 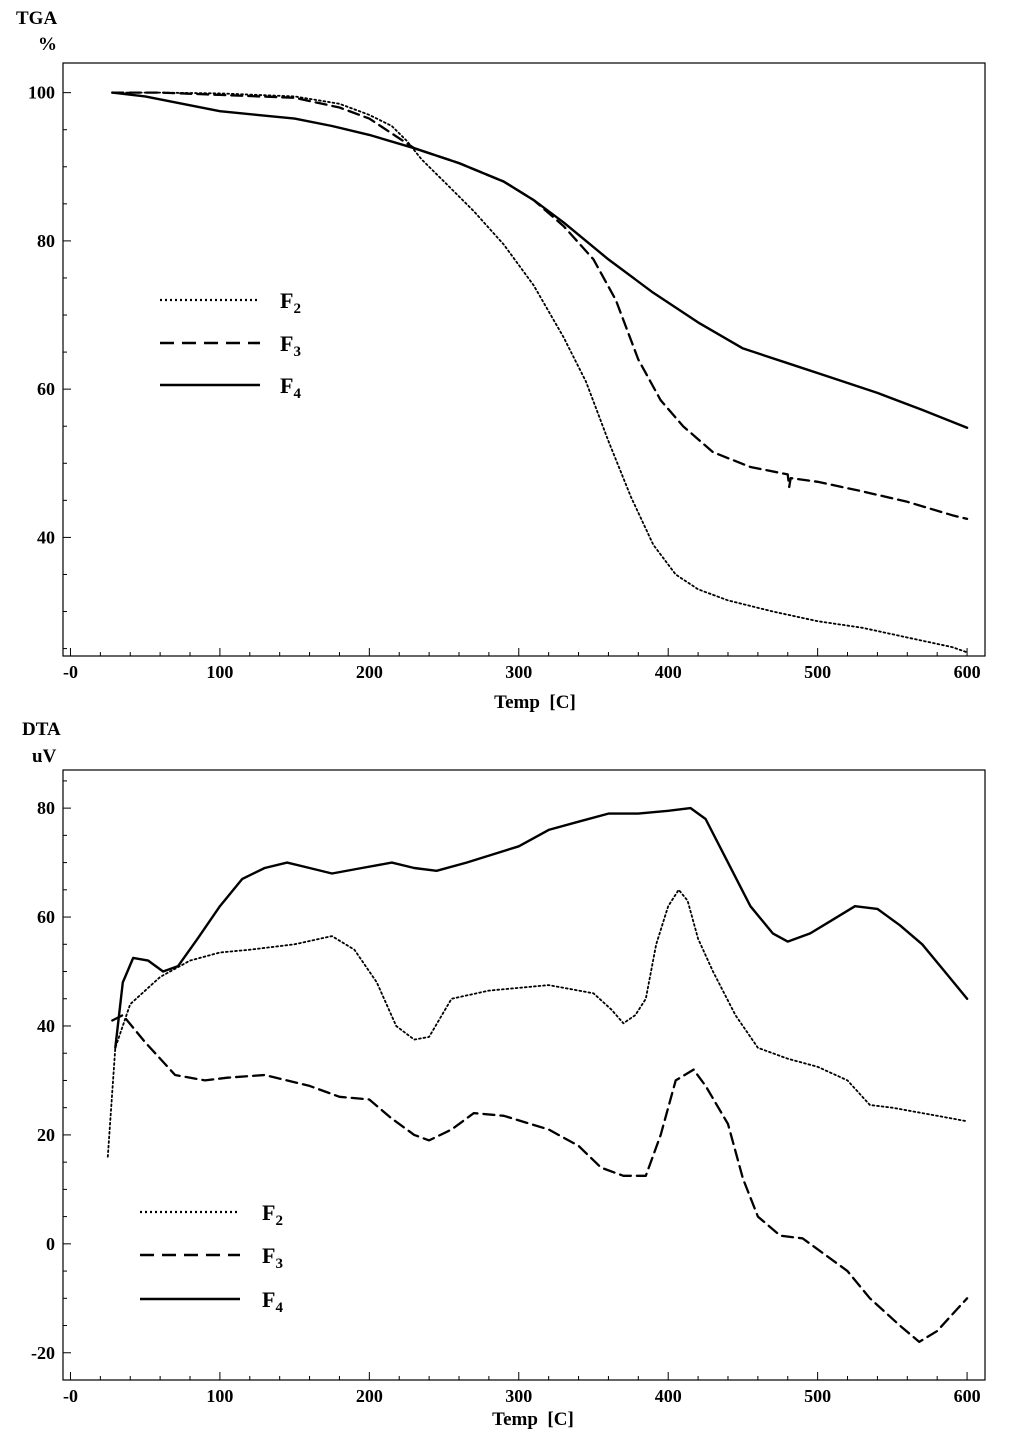 I want to click on dta-x-tick-label: 200, so click(x=369, y=1396).